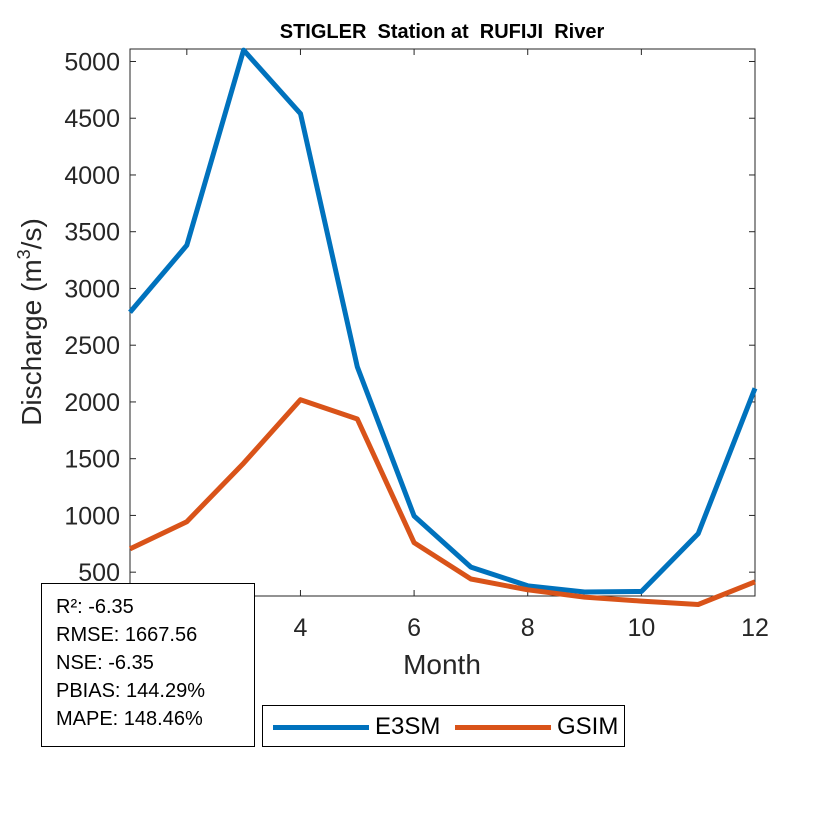  What do you see at coordinates (92, 119) in the screenshot?
I see `y-tick-label-8: 4500` at bounding box center [92, 119].